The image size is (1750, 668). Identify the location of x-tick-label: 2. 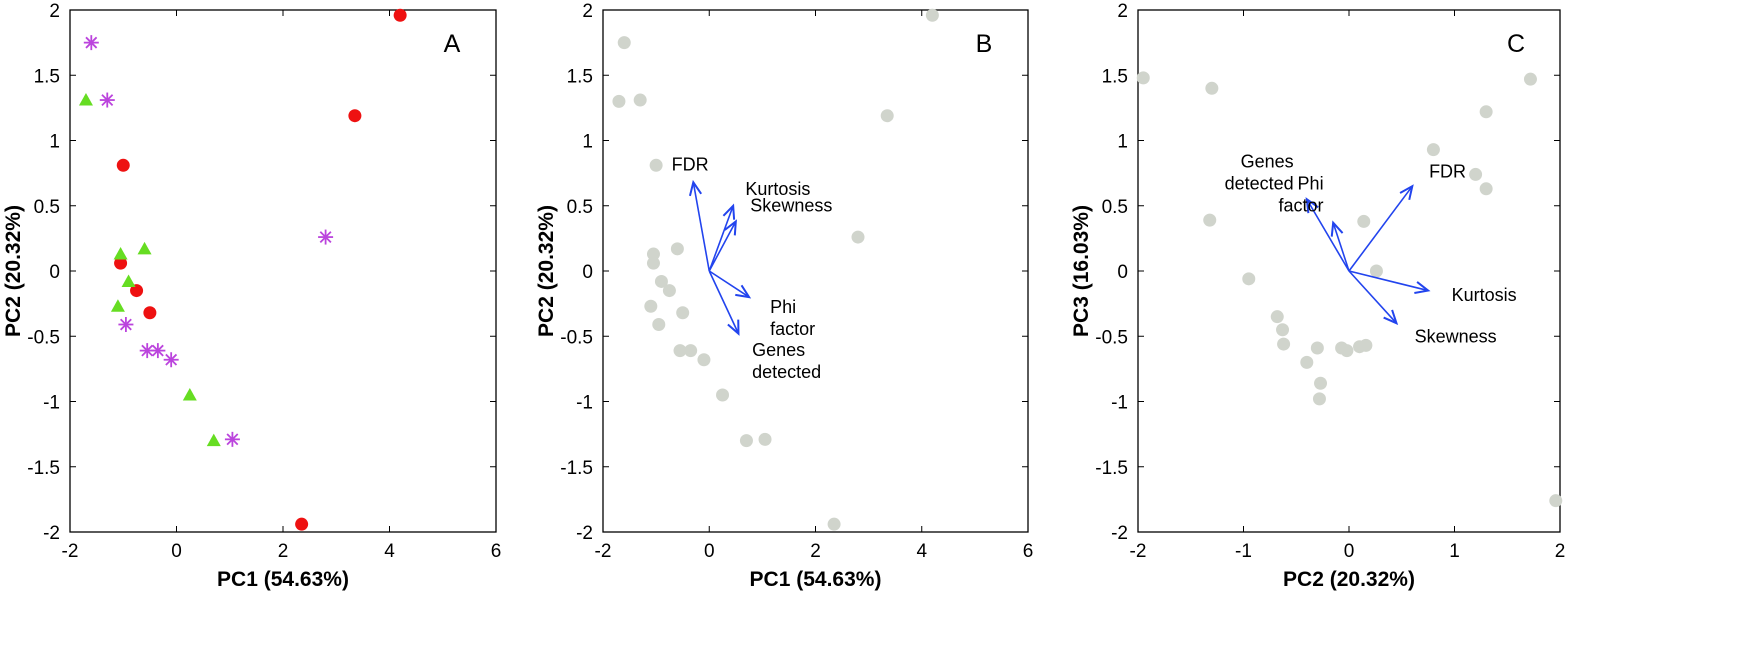
(283, 551).